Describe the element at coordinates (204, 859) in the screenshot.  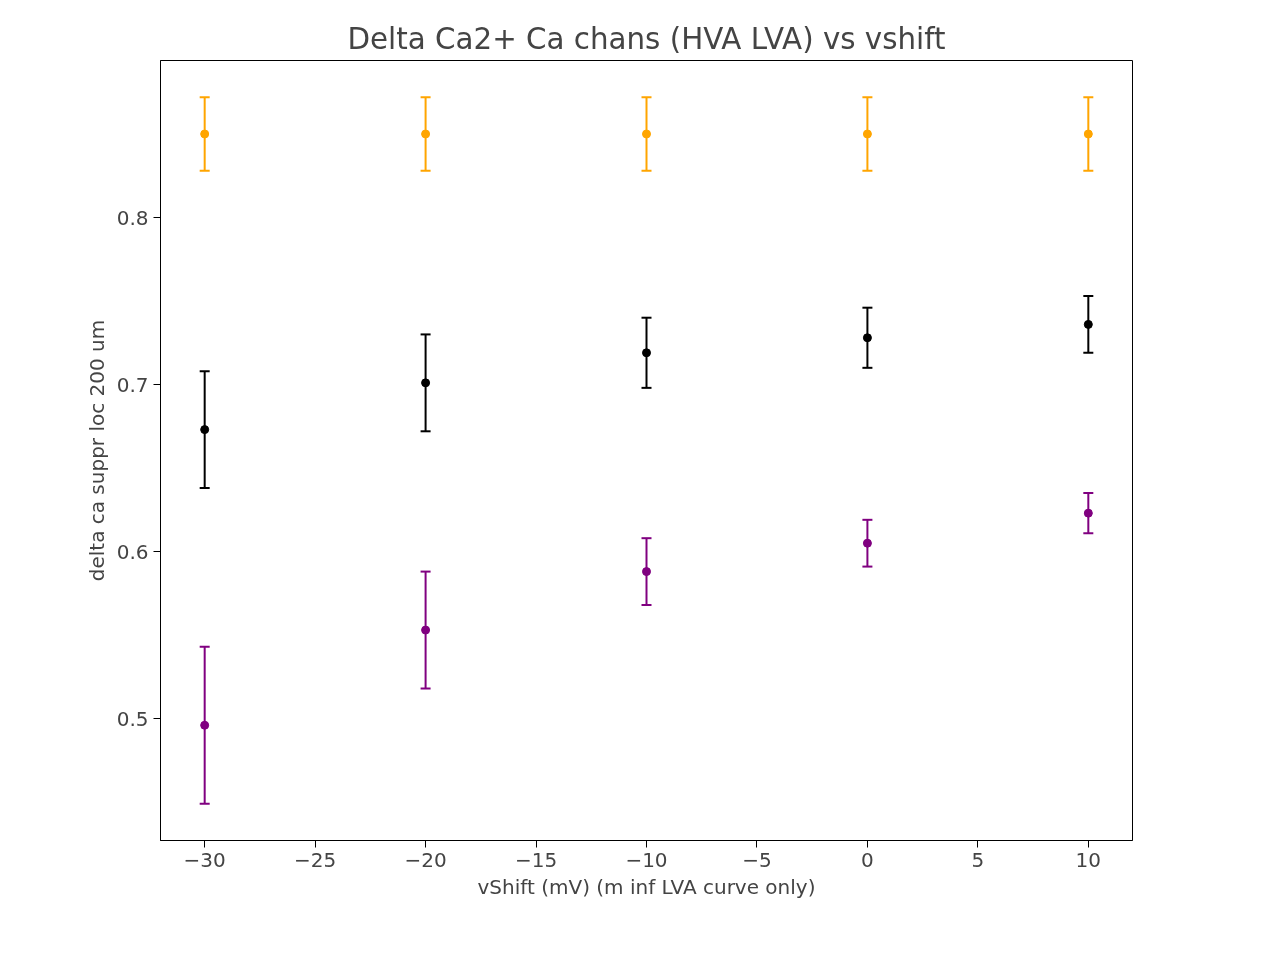
I see `x-tick-label: −30` at that location.